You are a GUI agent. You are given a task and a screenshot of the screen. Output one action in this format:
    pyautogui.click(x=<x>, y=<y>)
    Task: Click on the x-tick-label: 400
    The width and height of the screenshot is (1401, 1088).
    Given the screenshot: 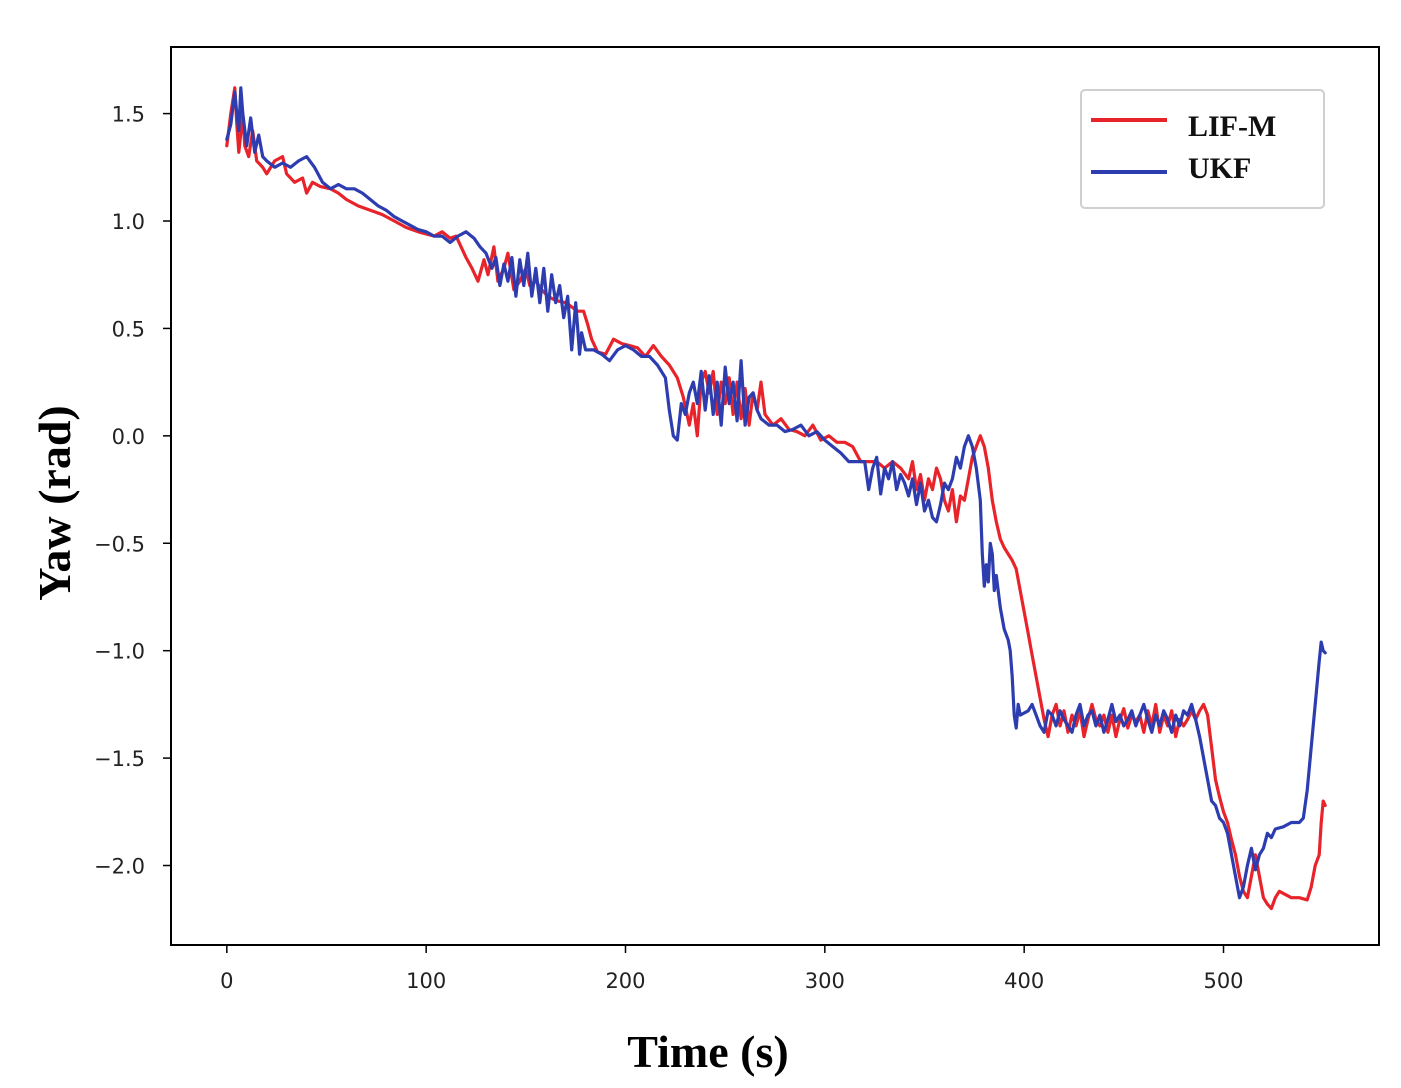 What is the action you would take?
    pyautogui.click(x=1024, y=981)
    